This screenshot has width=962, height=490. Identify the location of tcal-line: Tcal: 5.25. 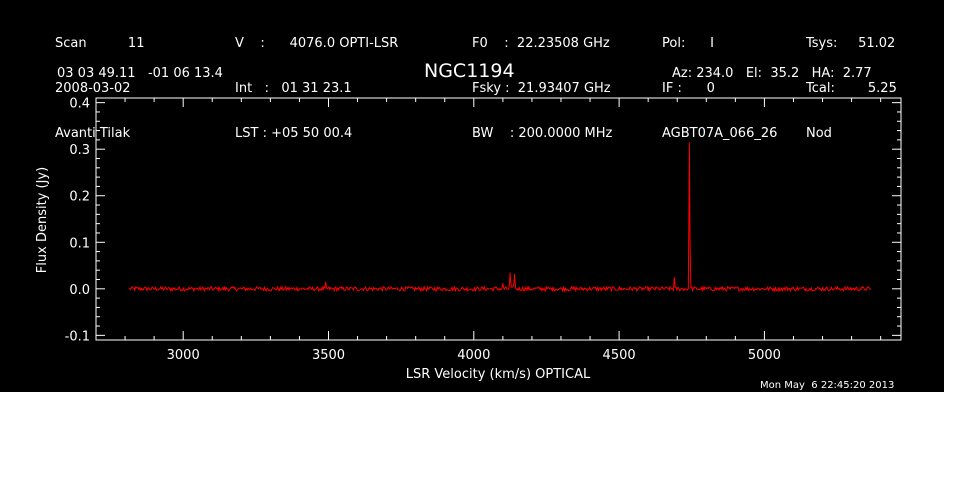
(851, 88).